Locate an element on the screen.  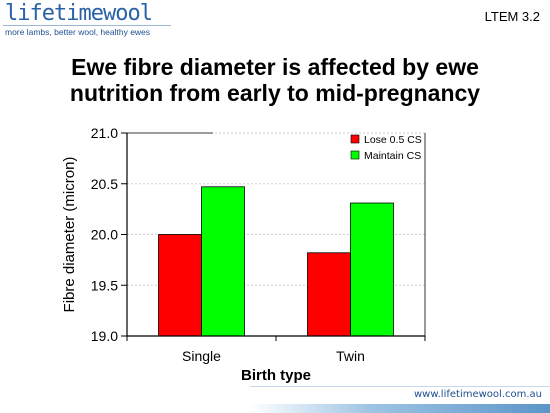
footer-bar is located at coordinates (400, 408).